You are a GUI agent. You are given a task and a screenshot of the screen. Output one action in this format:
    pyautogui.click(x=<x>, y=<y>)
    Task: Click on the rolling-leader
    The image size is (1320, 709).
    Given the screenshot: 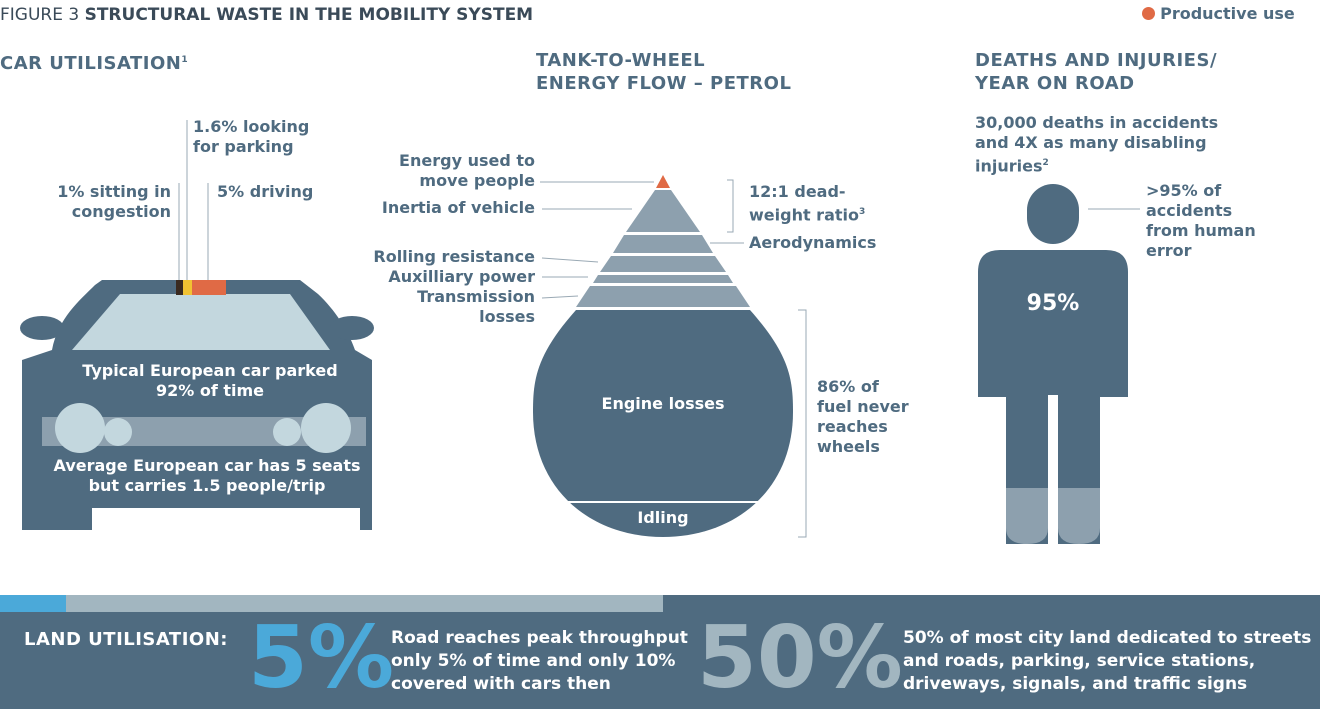 What is the action you would take?
    pyautogui.click(x=570, y=260)
    